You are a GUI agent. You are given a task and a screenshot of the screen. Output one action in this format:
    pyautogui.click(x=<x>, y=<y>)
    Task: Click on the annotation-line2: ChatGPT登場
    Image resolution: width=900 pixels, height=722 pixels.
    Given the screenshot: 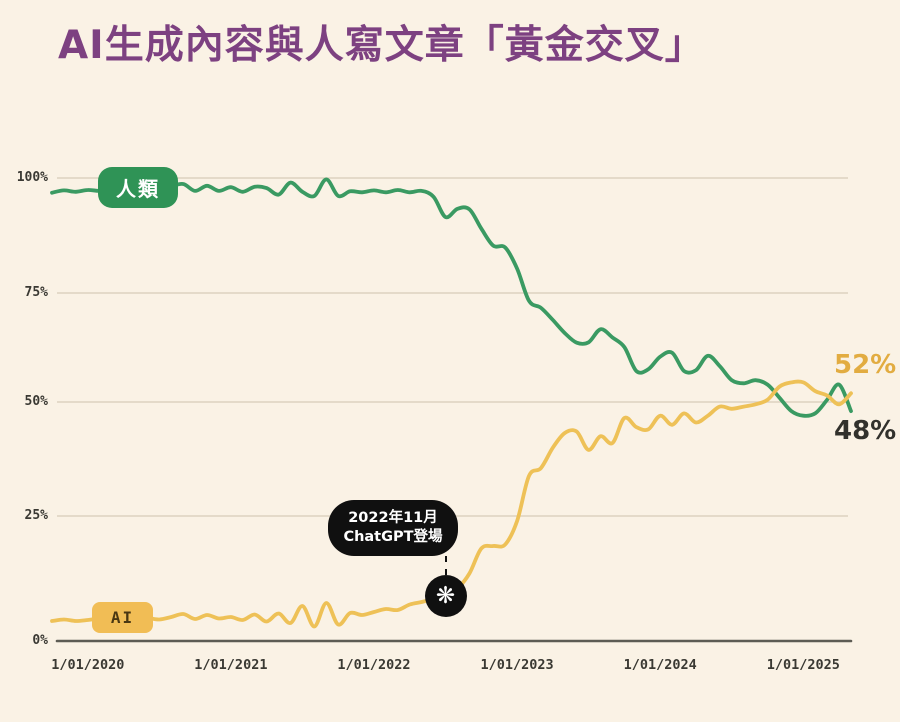 What is the action you would take?
    pyautogui.click(x=393, y=537)
    